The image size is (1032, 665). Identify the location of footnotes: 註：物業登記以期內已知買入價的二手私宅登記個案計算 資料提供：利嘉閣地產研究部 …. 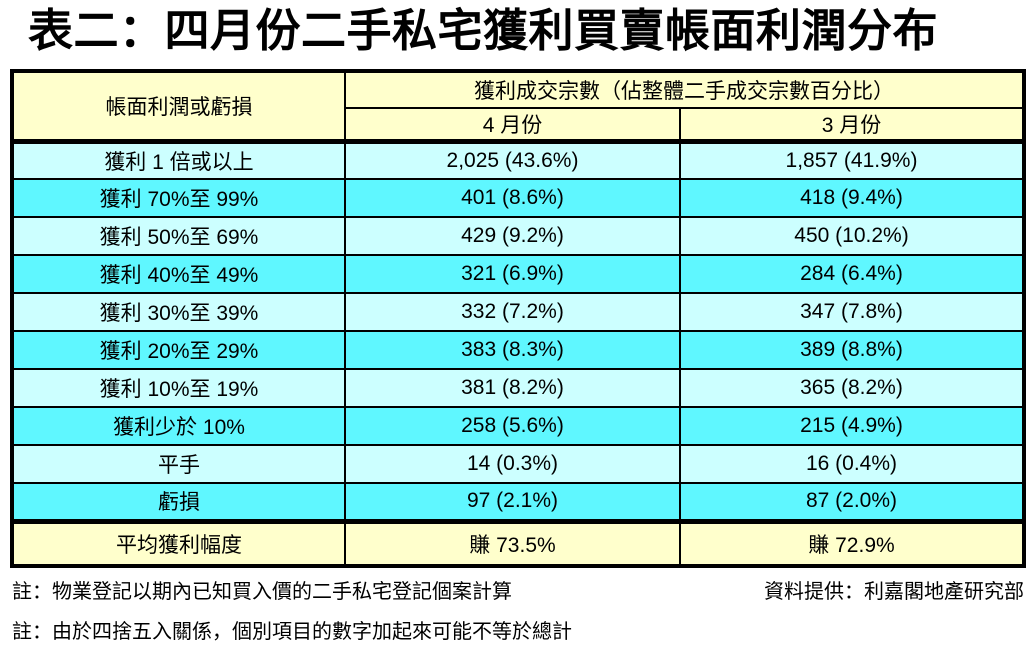
(518, 609).